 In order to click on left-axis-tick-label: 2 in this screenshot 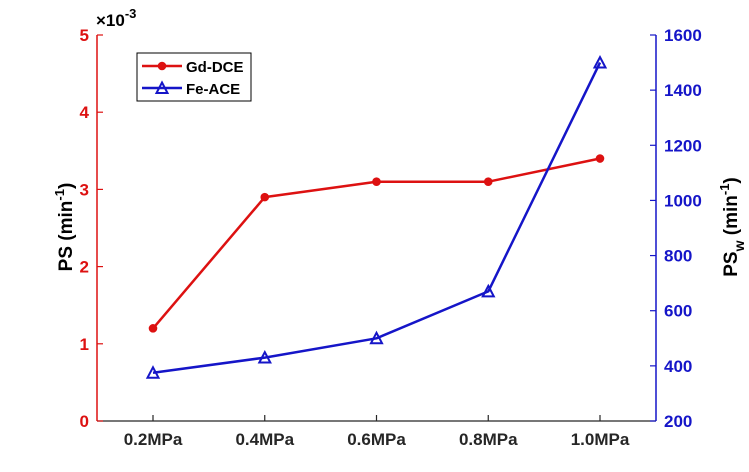, I will do `click(84, 267)`.